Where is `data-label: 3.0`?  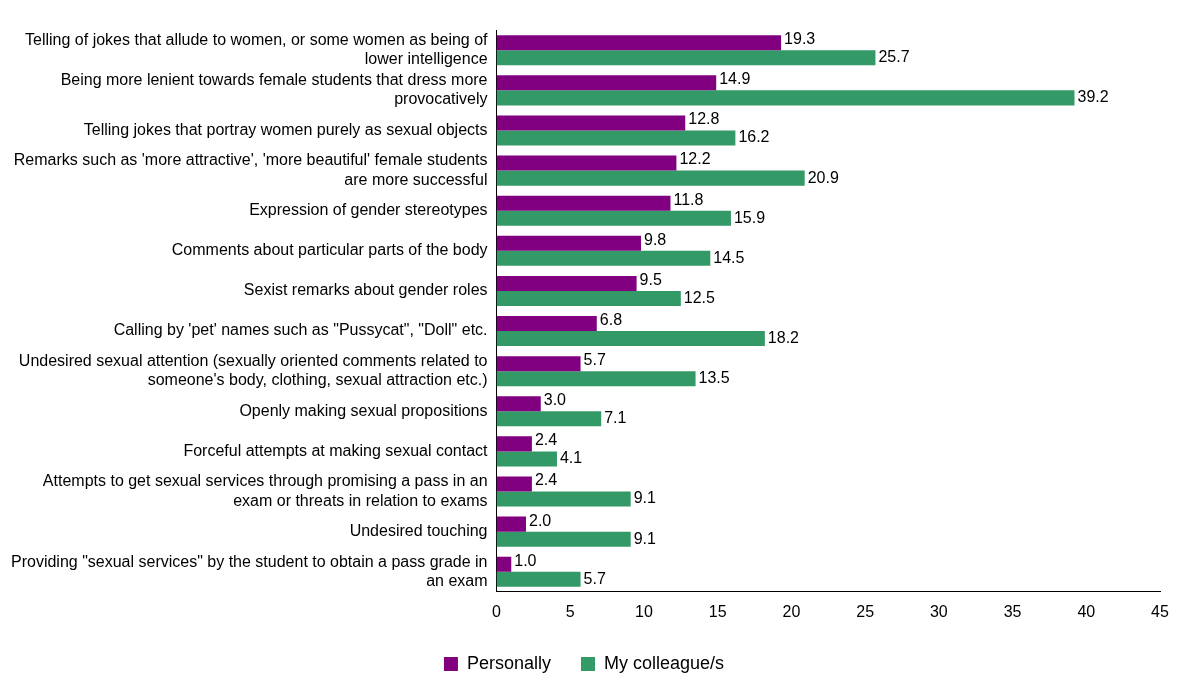 data-label: 3.0 is located at coordinates (555, 400).